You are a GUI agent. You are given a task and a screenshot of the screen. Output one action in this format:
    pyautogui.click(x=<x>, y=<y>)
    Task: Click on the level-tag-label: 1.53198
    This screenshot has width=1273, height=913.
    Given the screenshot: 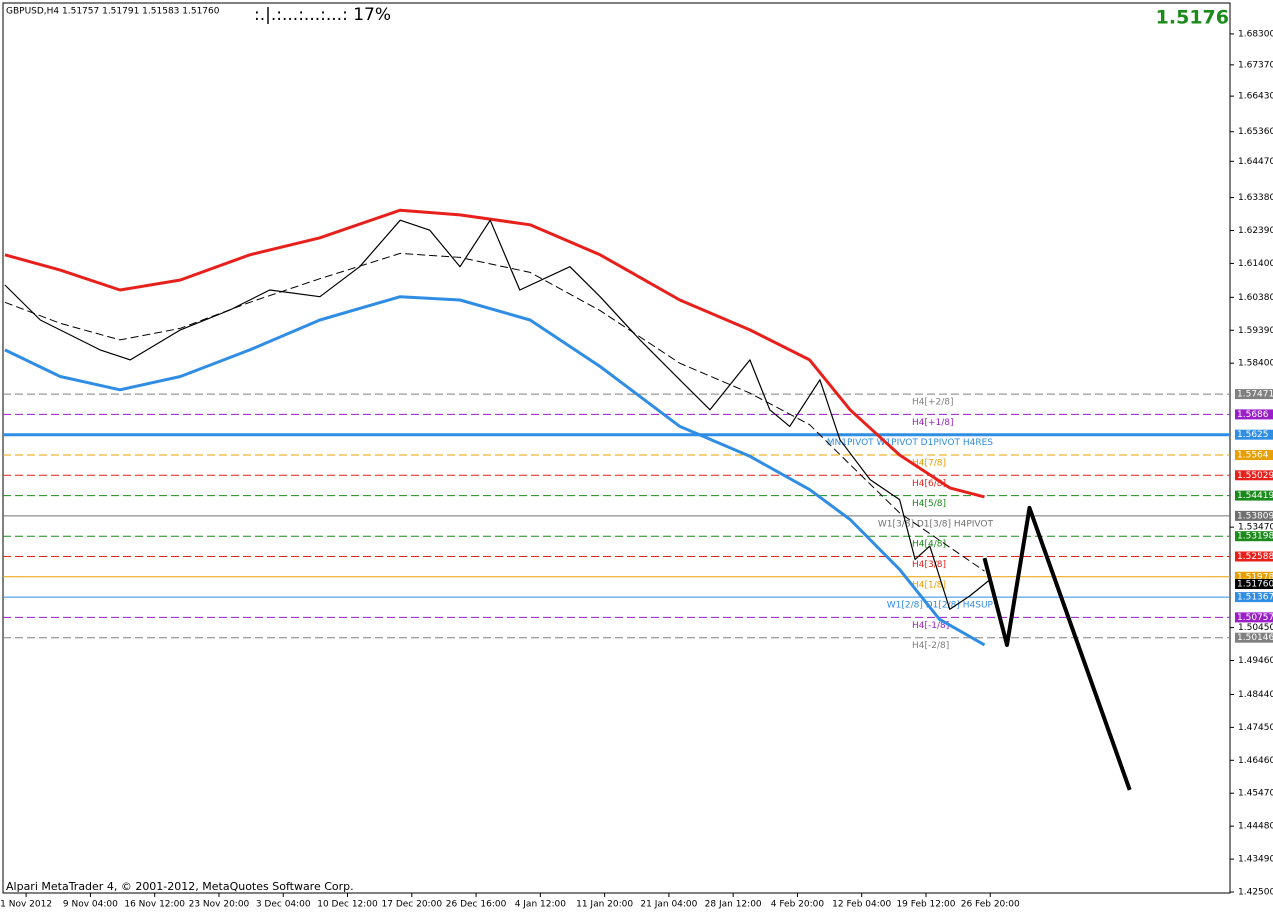 What is the action you would take?
    pyautogui.click(x=1255, y=537)
    